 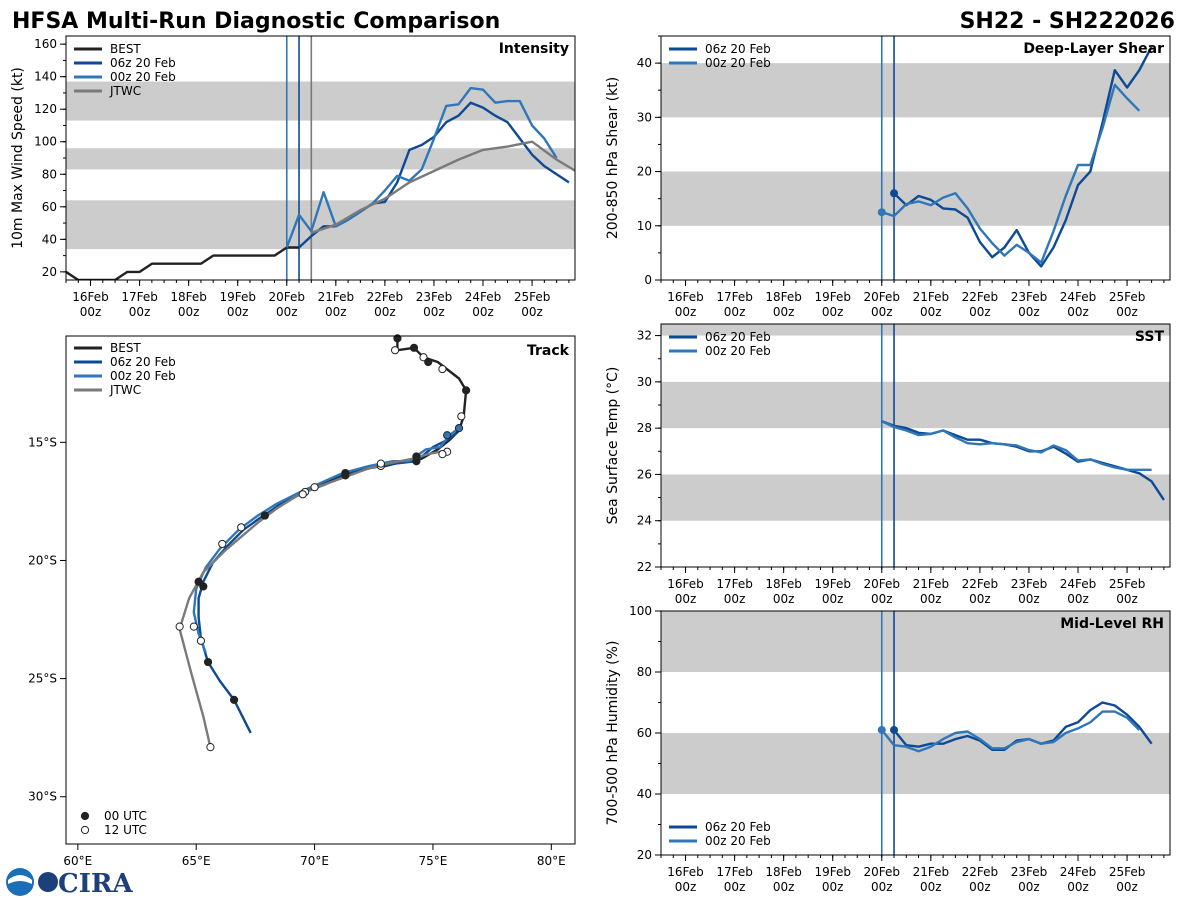 I want to click on rh-xtick-label-day: 21Feb, so click(x=931, y=872).